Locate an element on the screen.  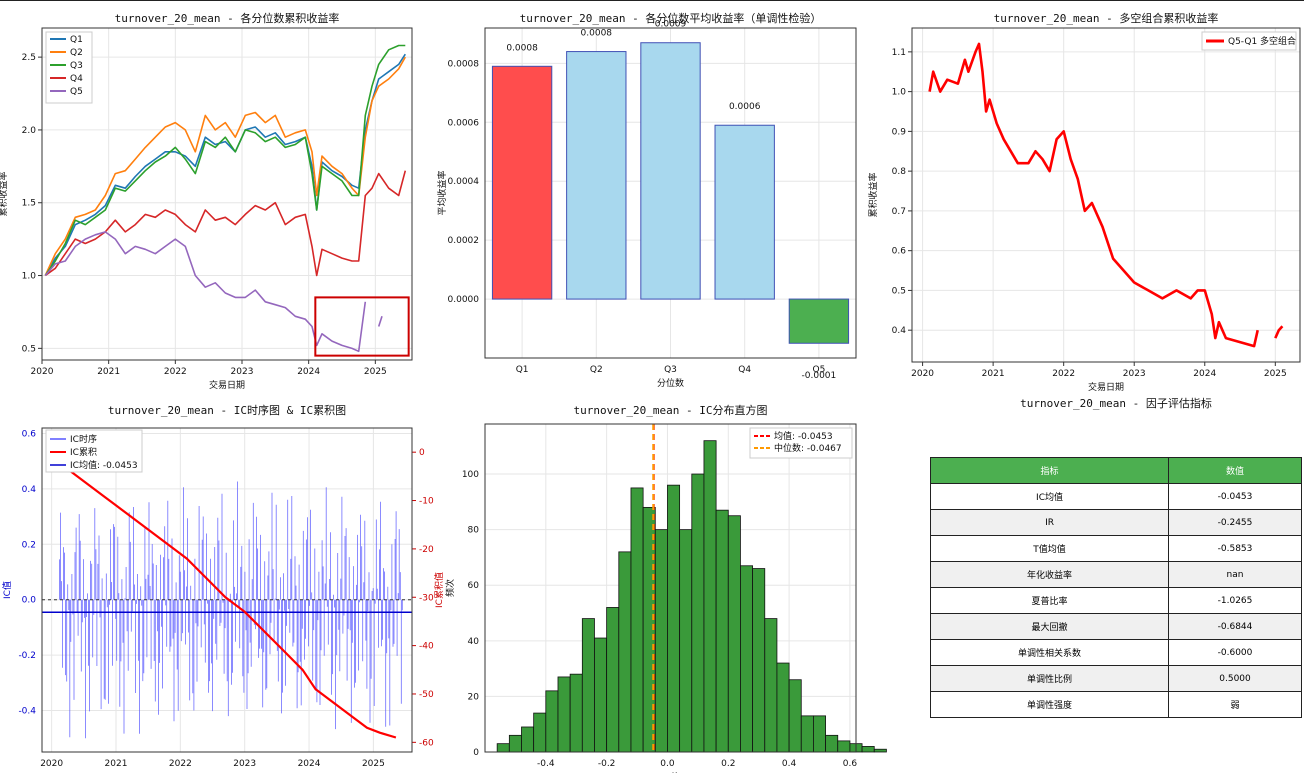
metric-name: 夏普比率 is located at coordinates (1049, 600).